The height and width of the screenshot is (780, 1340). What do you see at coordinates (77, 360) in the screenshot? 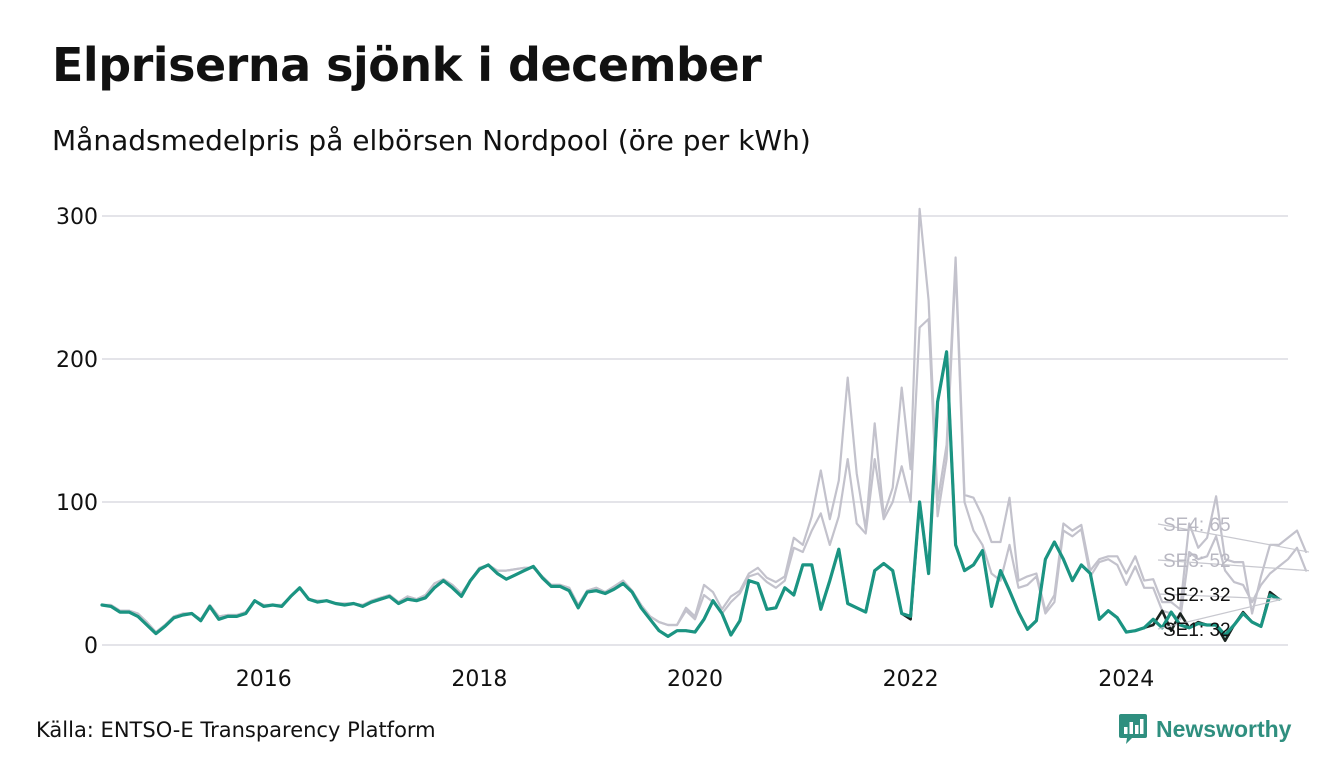
I see `y-tick-label: 200` at bounding box center [77, 360].